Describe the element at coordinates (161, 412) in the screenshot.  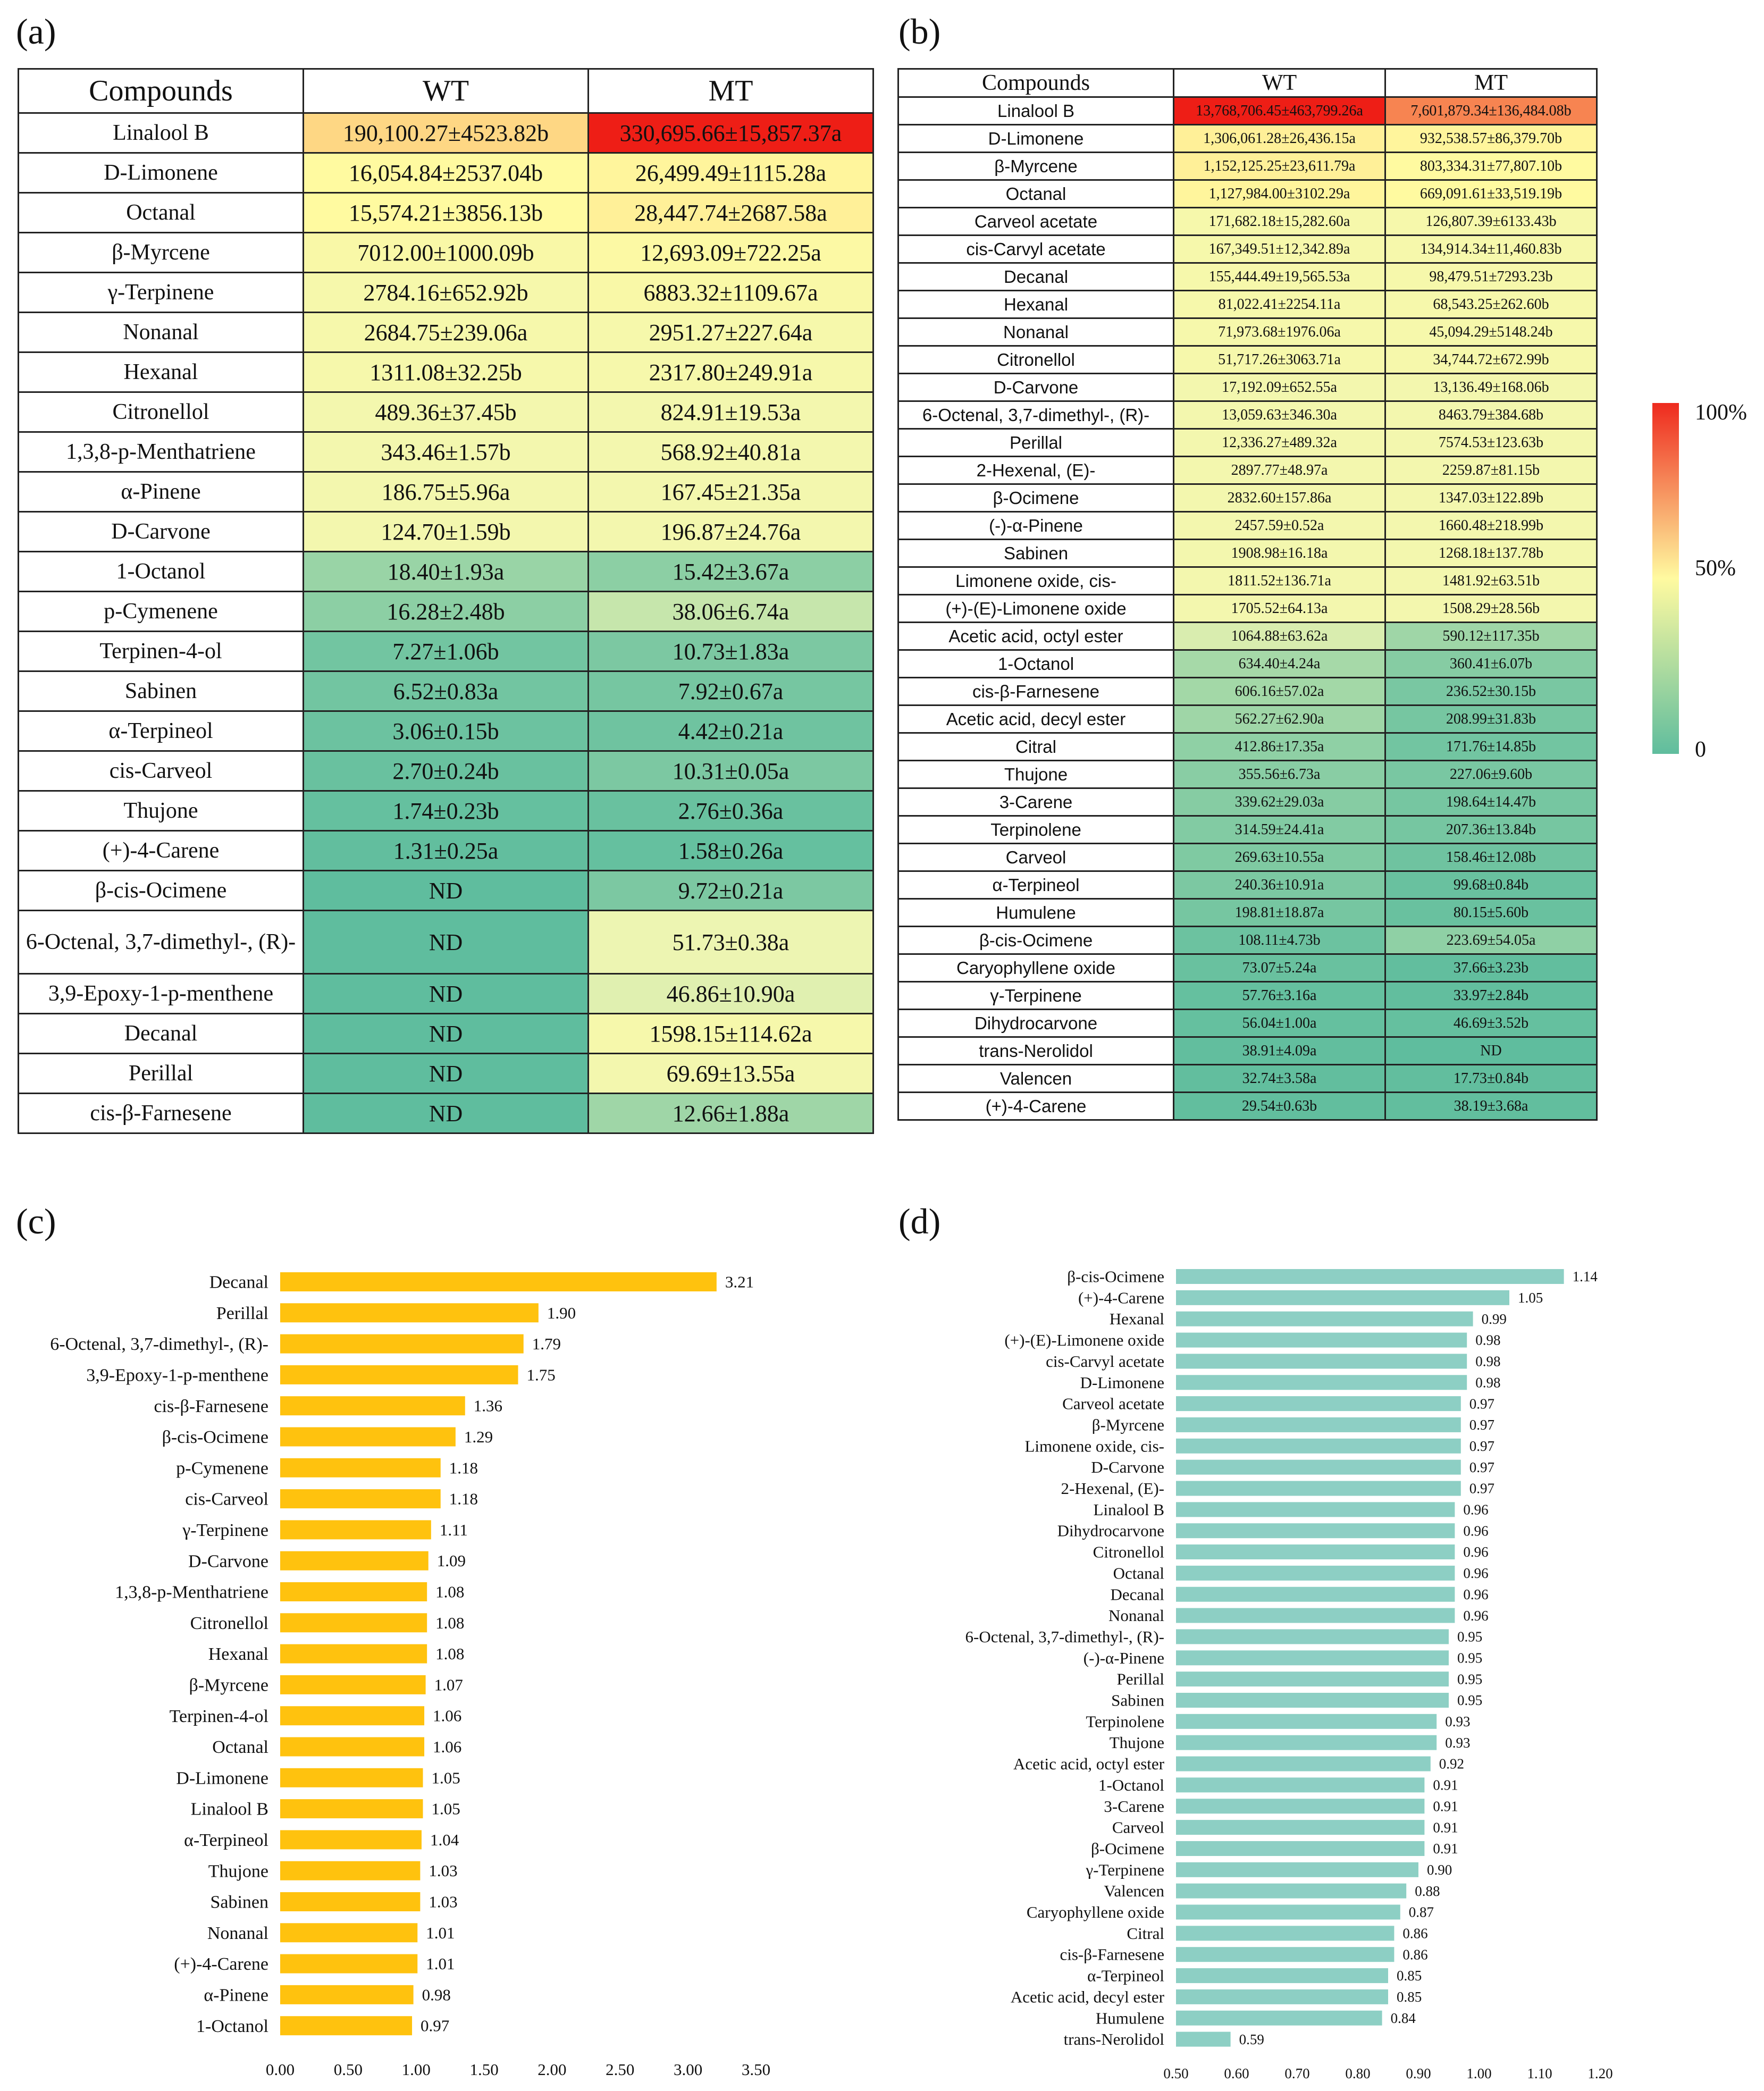
I see `compound-name: Citronellol` at that location.